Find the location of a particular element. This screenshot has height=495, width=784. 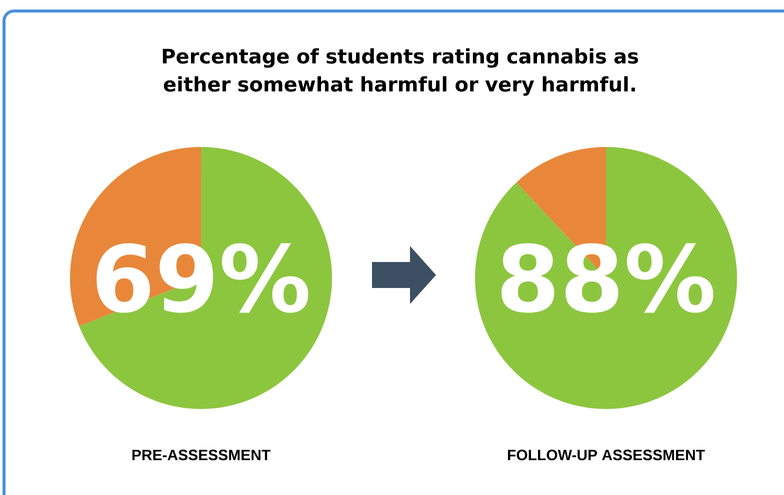

text: Percentage of students rating cannabis as either somewhat harmful or very harmful. is located at coordinates (400, 72).